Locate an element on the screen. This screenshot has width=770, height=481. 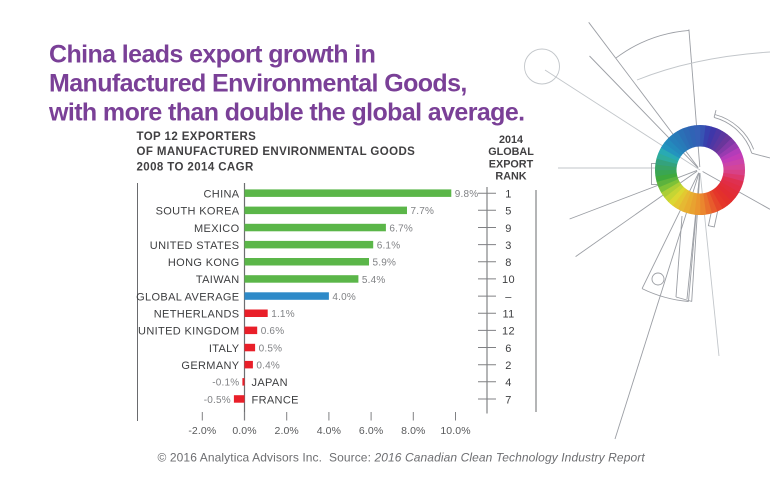
svg-text: NETHERLANDS is located at coordinates (197, 315).